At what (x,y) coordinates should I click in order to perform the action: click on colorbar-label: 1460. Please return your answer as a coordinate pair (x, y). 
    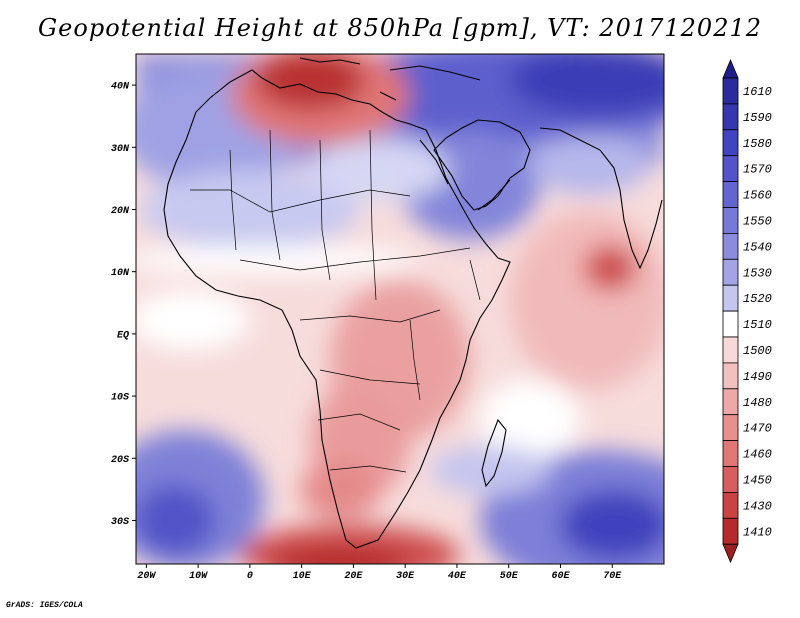
    Looking at the image, I should click on (757, 455).